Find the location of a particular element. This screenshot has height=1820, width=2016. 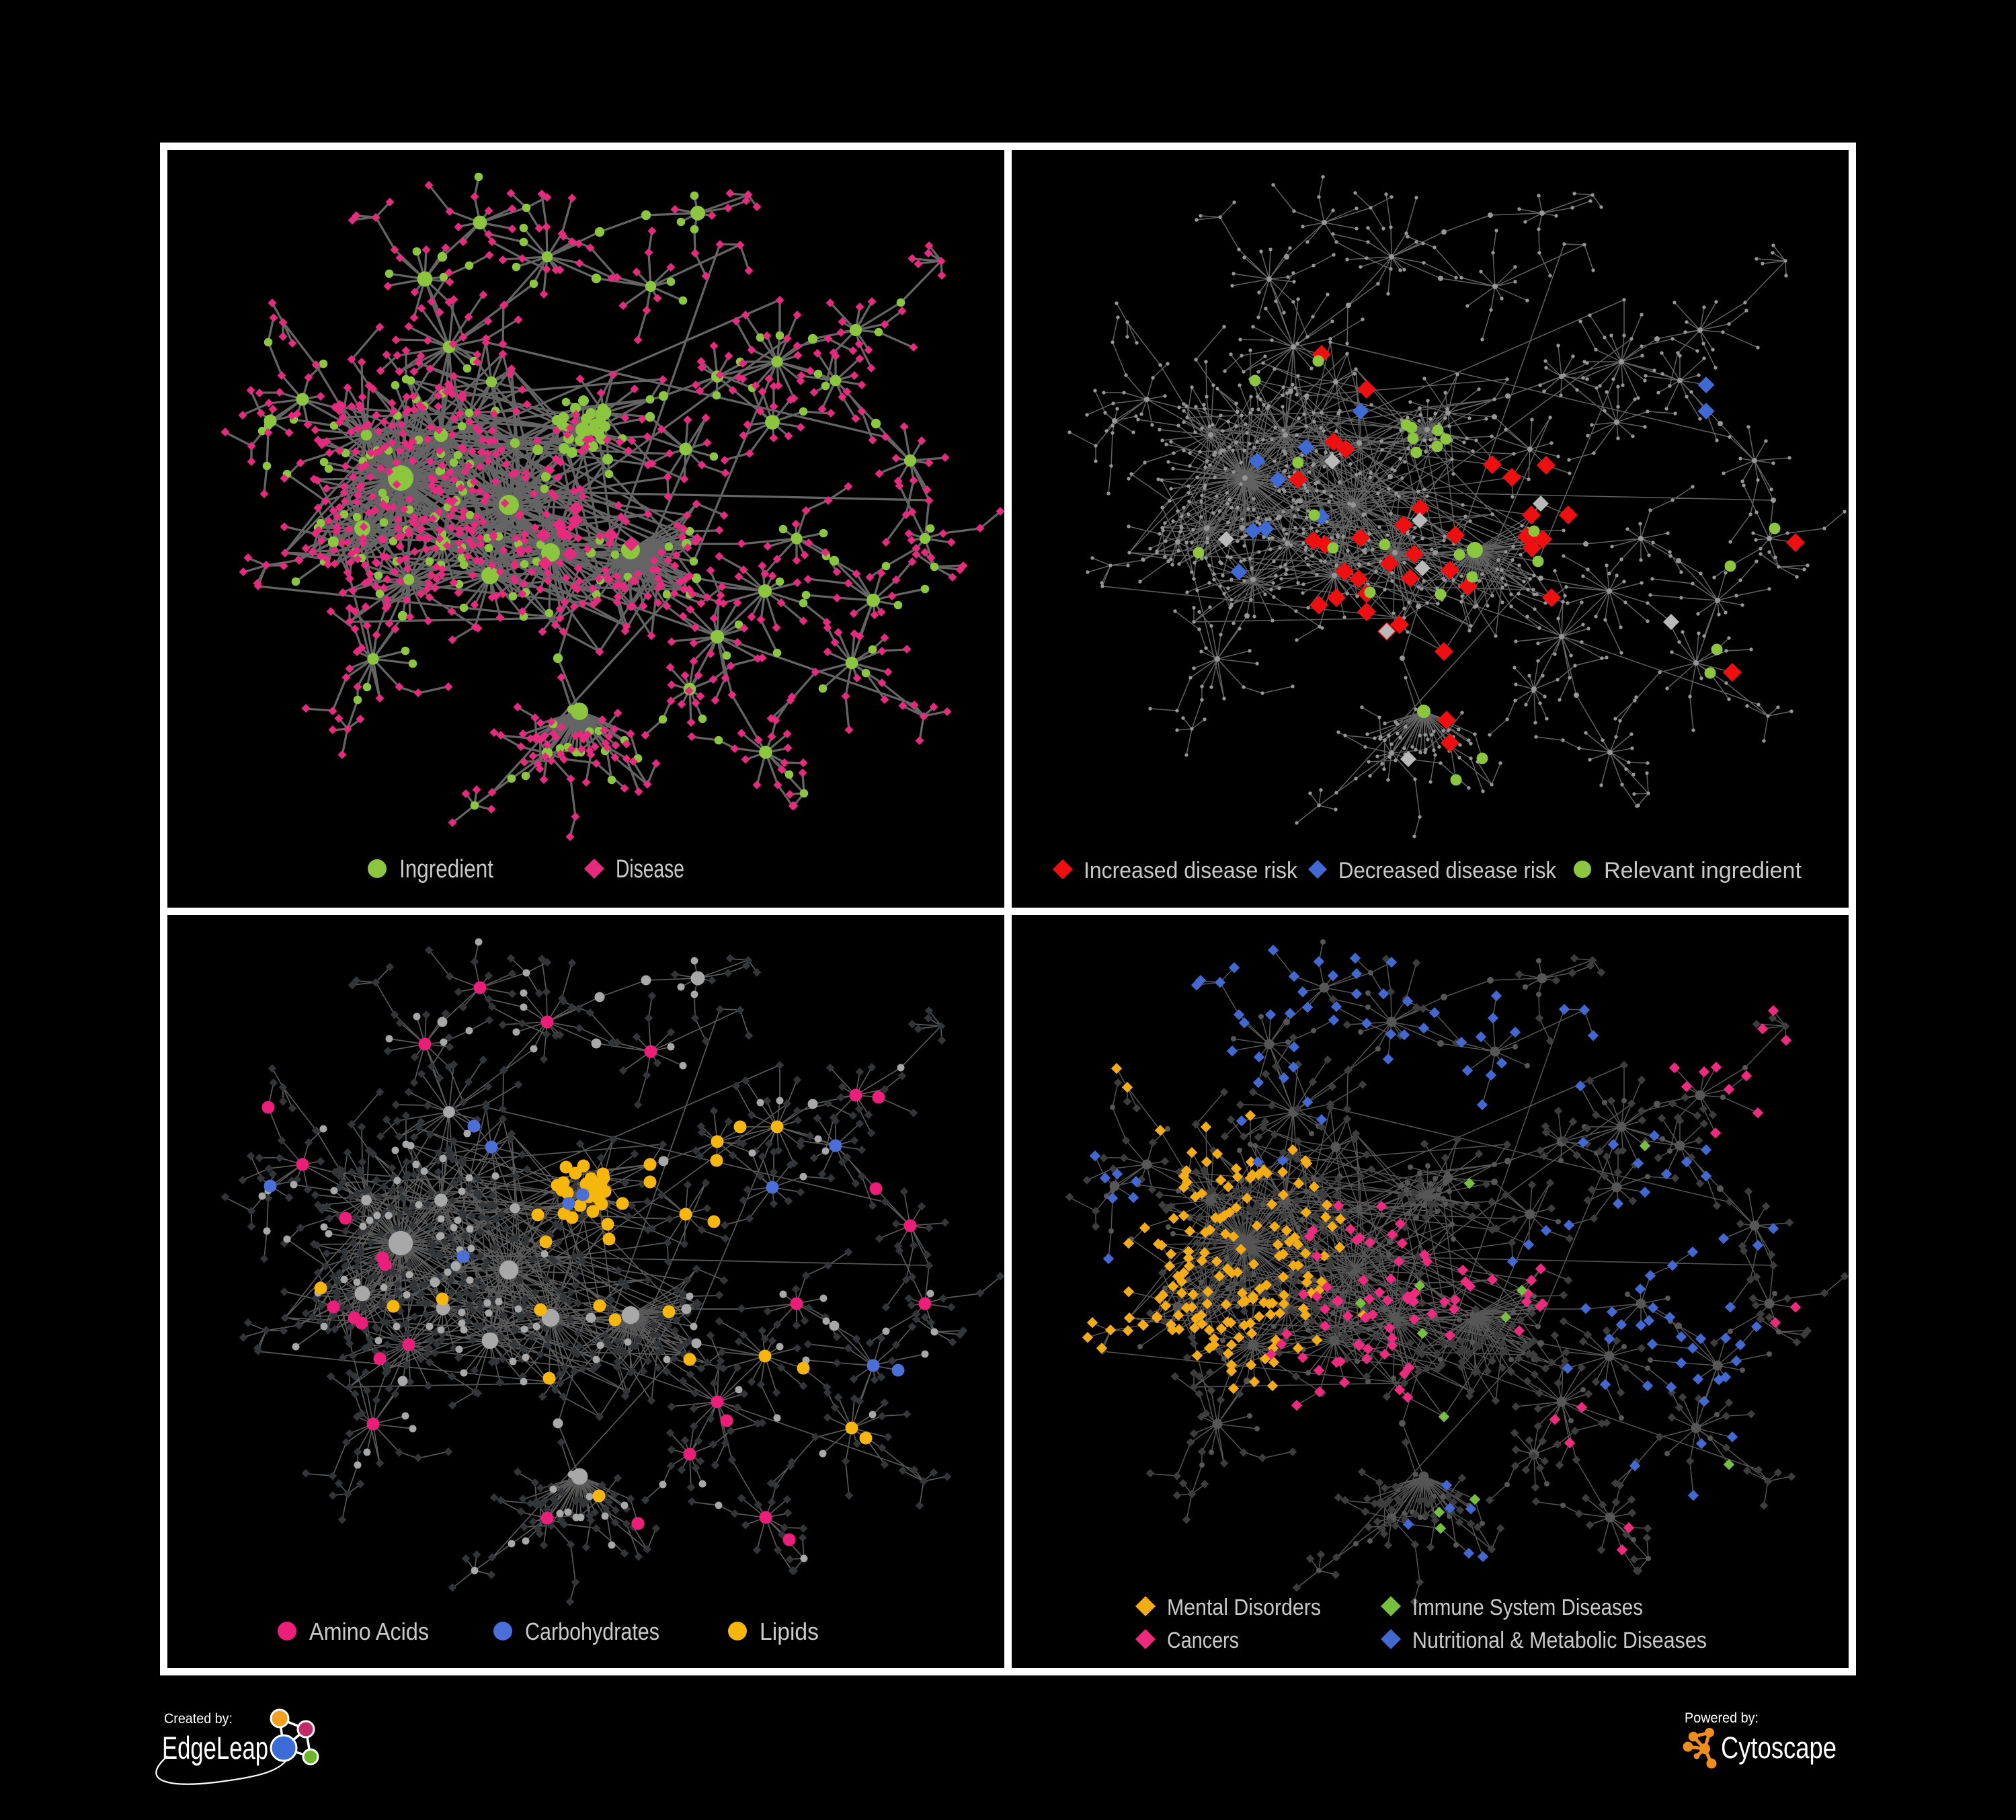

svg-text: Created by: is located at coordinates (198, 1719).